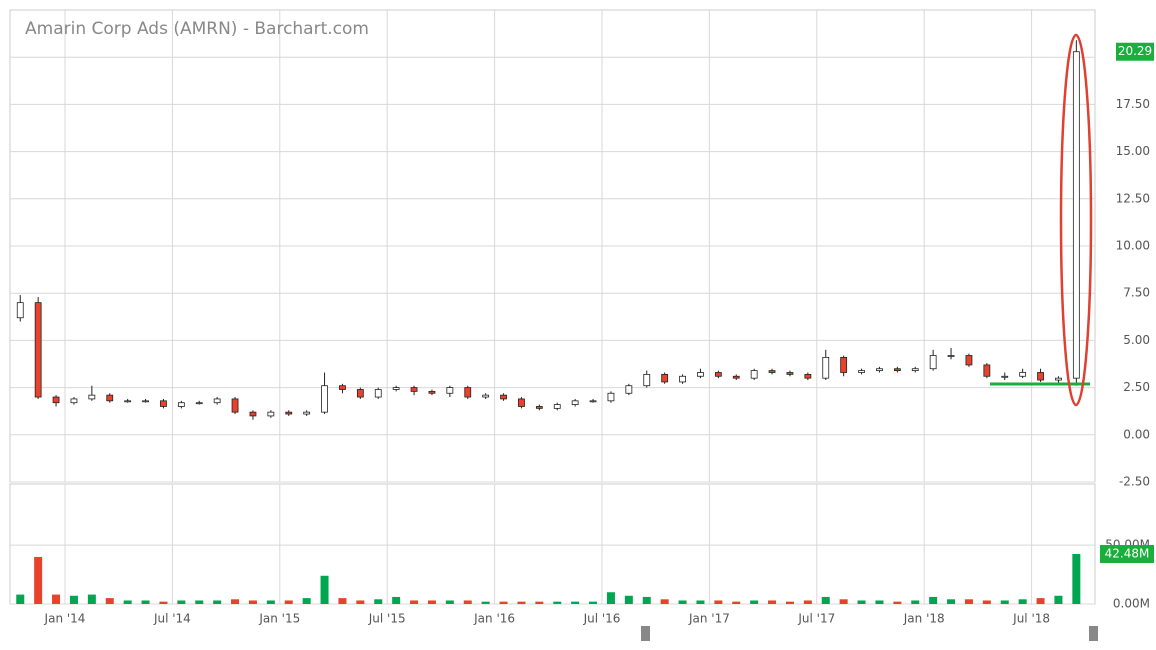 This screenshot has width=1156, height=650. Describe the element at coordinates (1136, 340) in the screenshot. I see `y-tick-label: 5.00` at that location.